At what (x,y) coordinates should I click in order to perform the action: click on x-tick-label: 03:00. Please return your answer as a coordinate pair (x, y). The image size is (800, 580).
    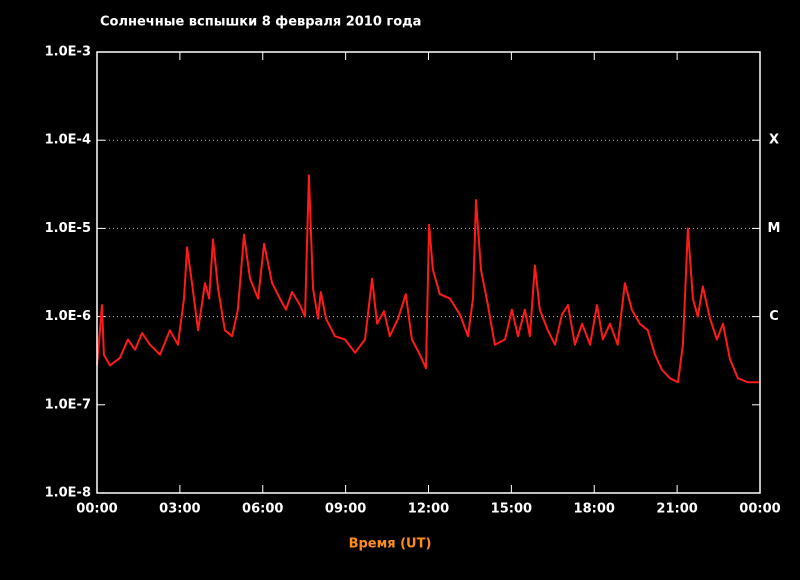
    Looking at the image, I should click on (179, 509).